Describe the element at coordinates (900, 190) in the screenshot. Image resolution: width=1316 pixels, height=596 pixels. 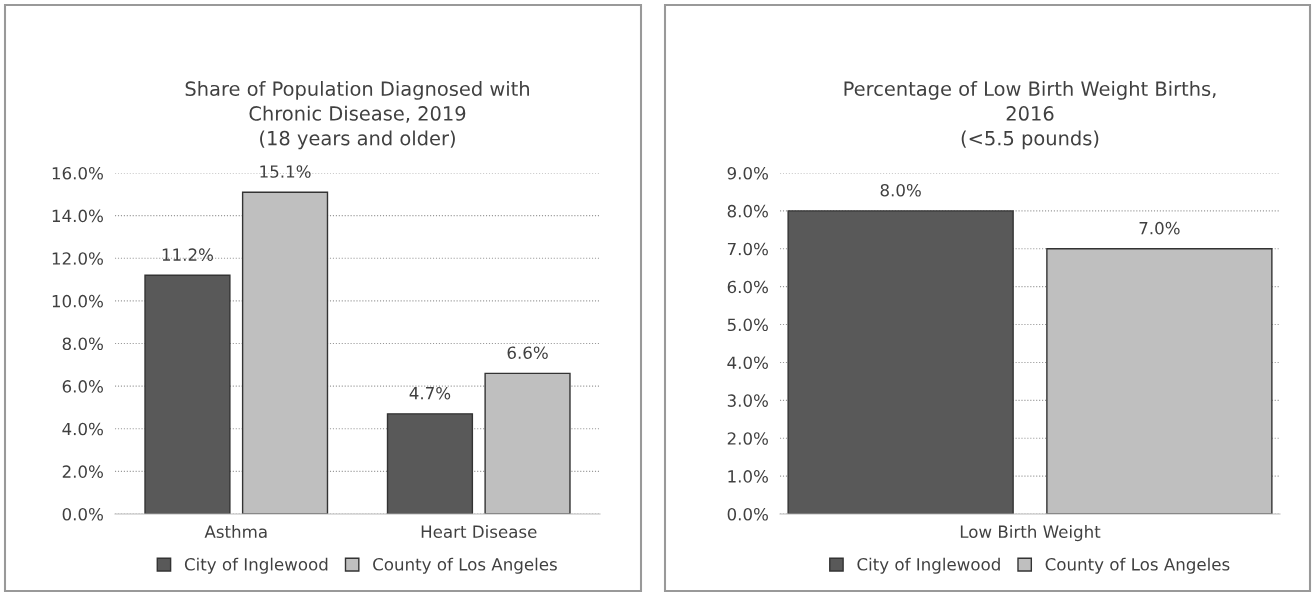
I see `data-label: 8.0%` at that location.